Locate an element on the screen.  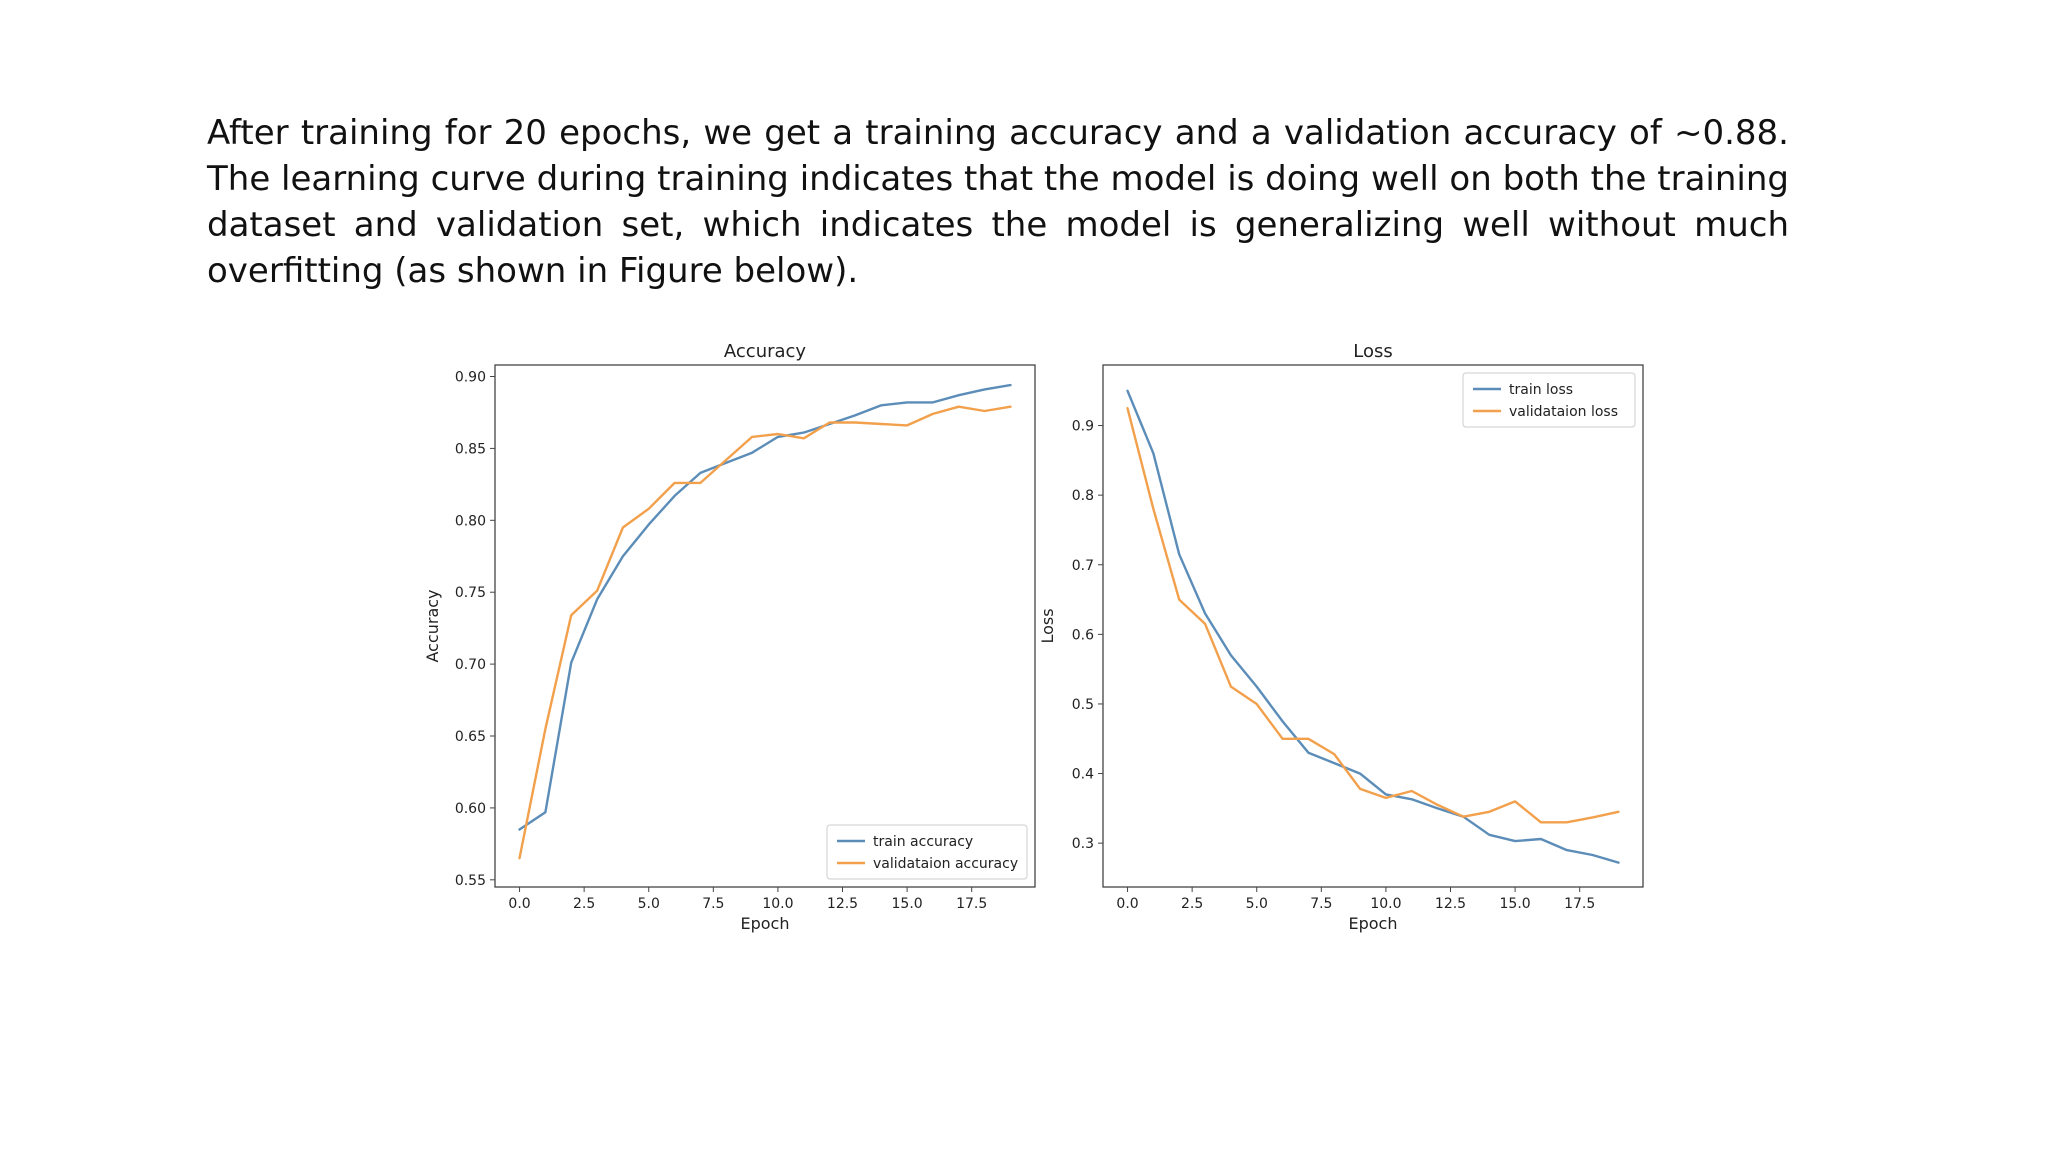
y-tick-label: 0.3 is located at coordinates (1083, 844).